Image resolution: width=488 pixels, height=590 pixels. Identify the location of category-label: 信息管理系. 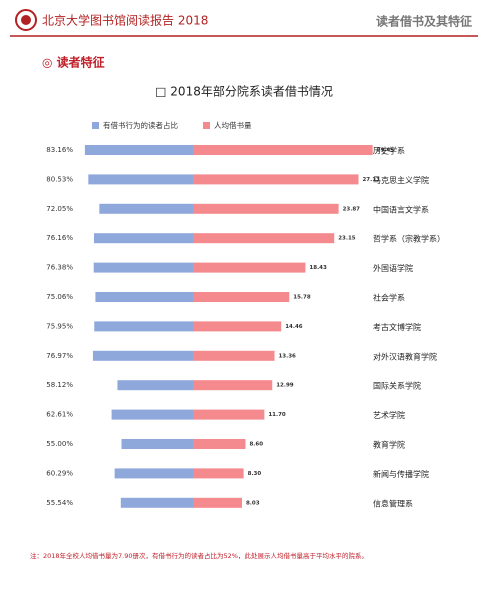
(393, 503).